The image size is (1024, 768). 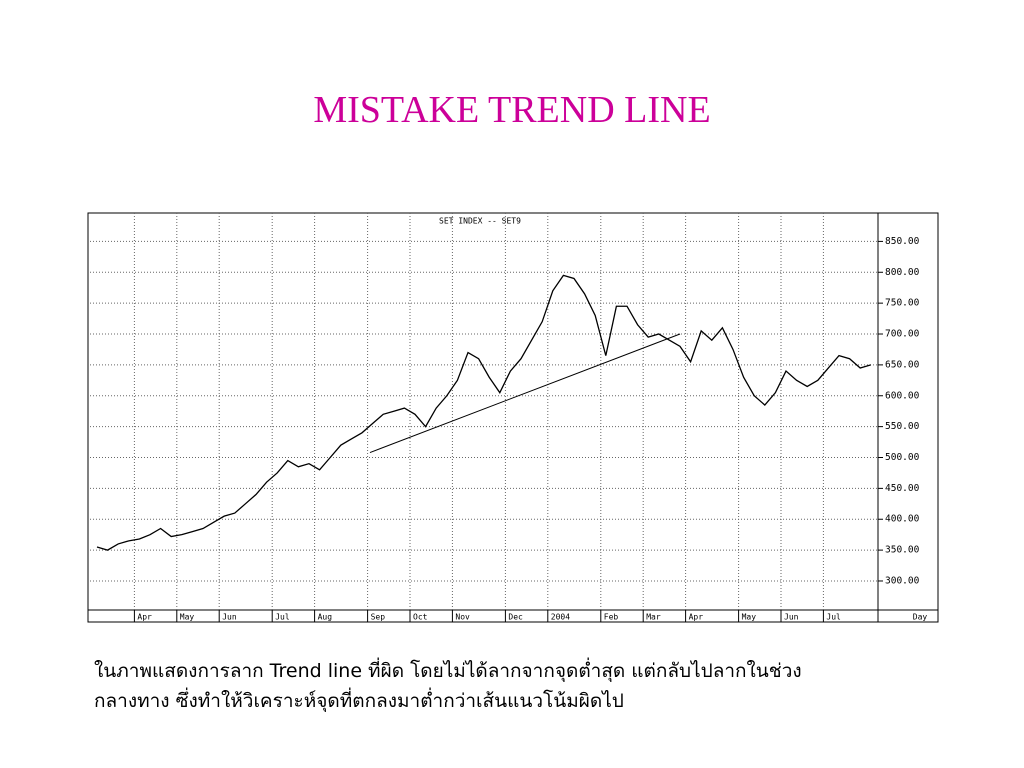 I want to click on y-tick-label: 600.00, so click(x=902, y=395).